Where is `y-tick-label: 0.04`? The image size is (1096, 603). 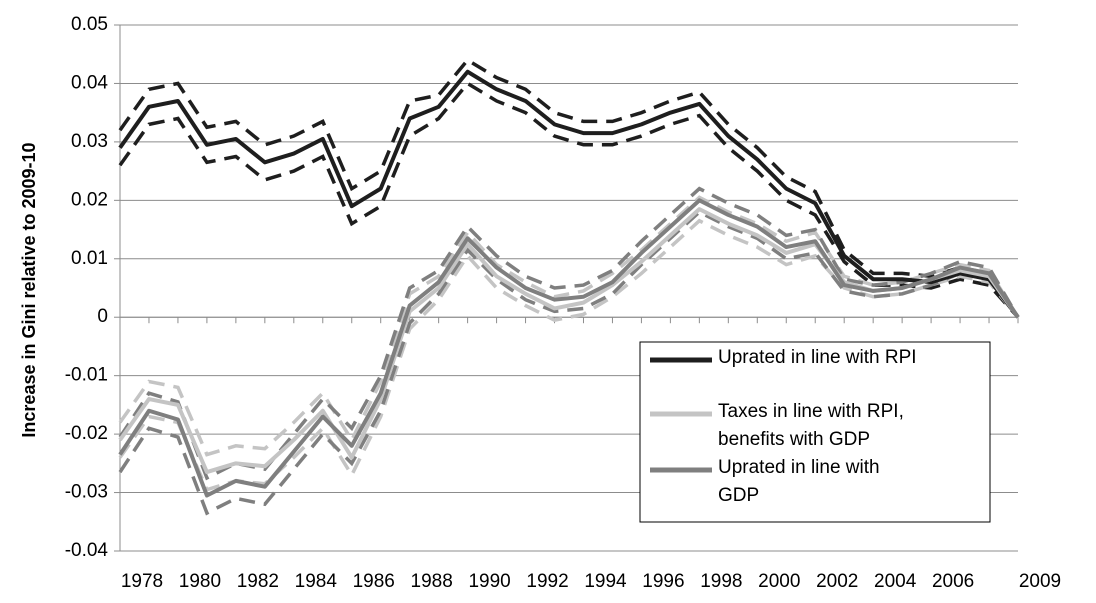 y-tick-label: 0.04 is located at coordinates (89, 82).